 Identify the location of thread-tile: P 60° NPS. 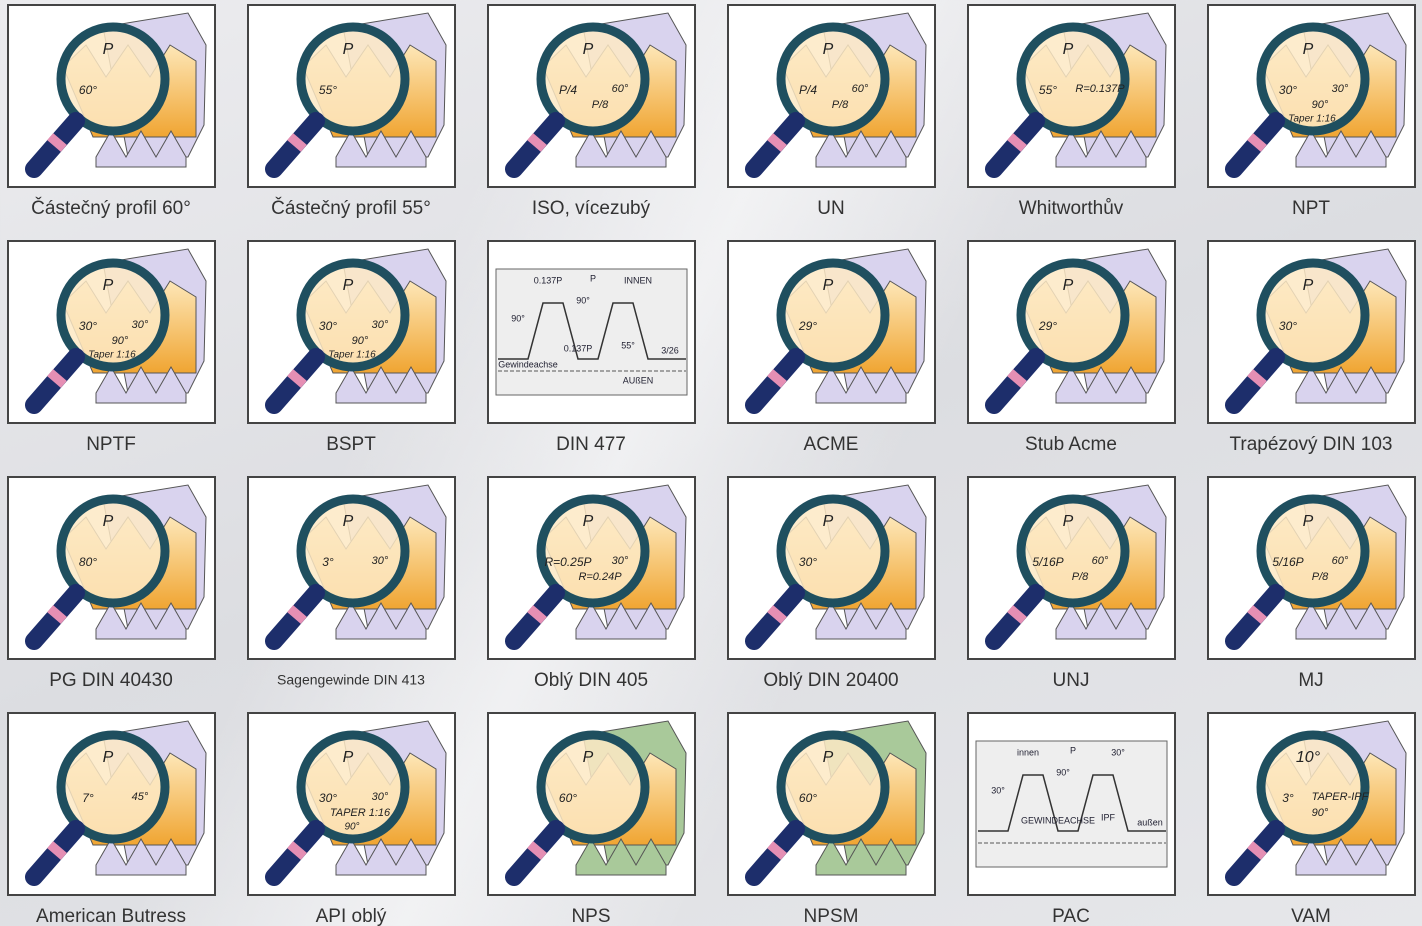
(591, 819).